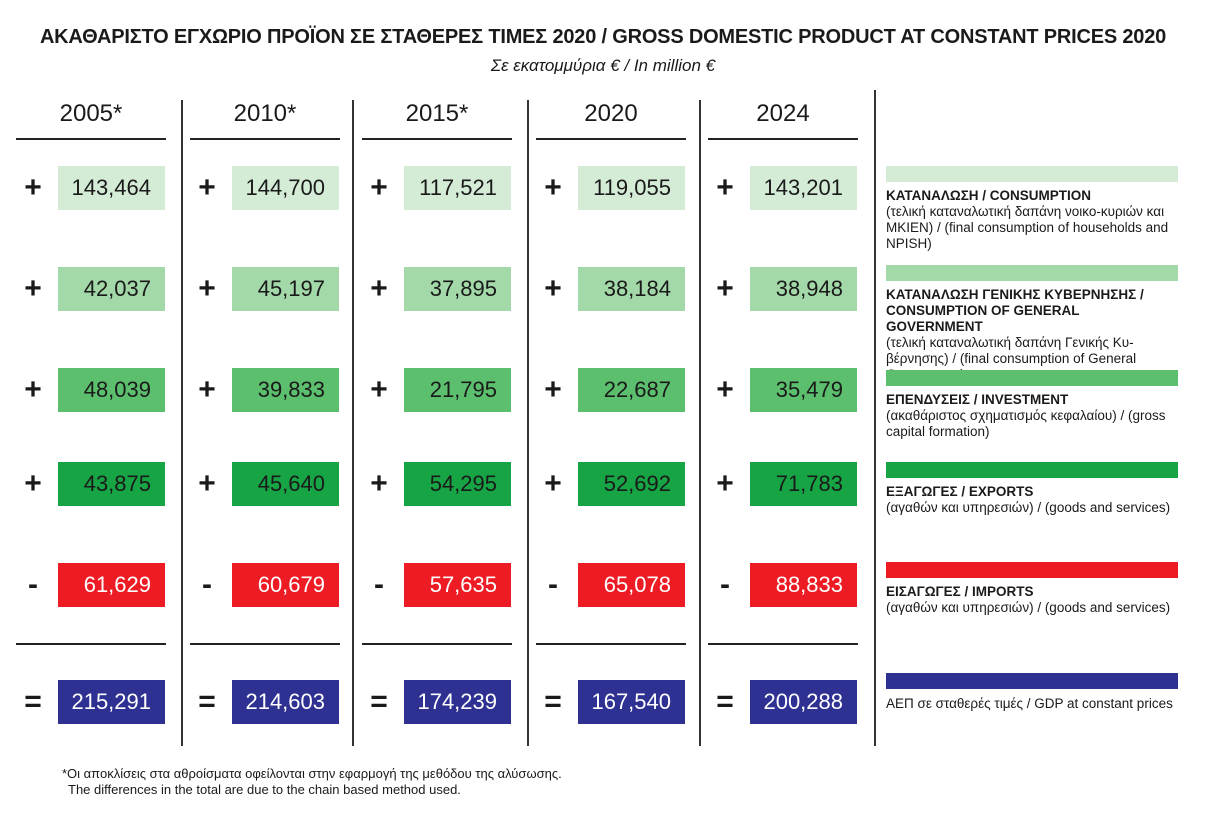 This screenshot has height=832, width=1206. What do you see at coordinates (631, 390) in the screenshot?
I see `value-cell: 22,687` at bounding box center [631, 390].